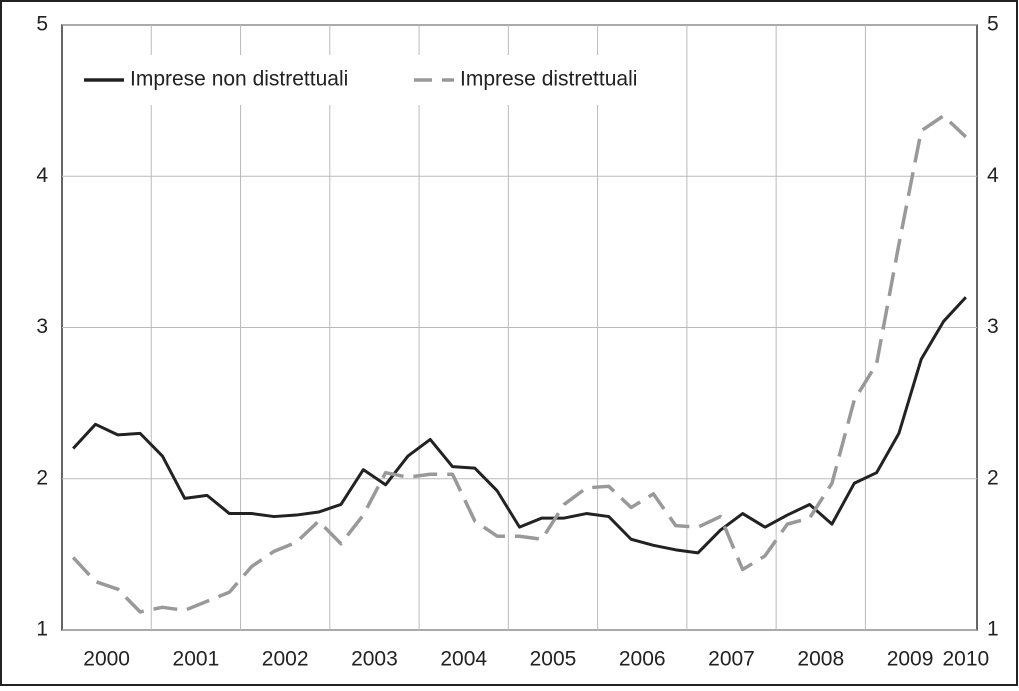 This screenshot has height=691, width=1019. I want to click on y2-tick-label: 4, so click(993, 175).